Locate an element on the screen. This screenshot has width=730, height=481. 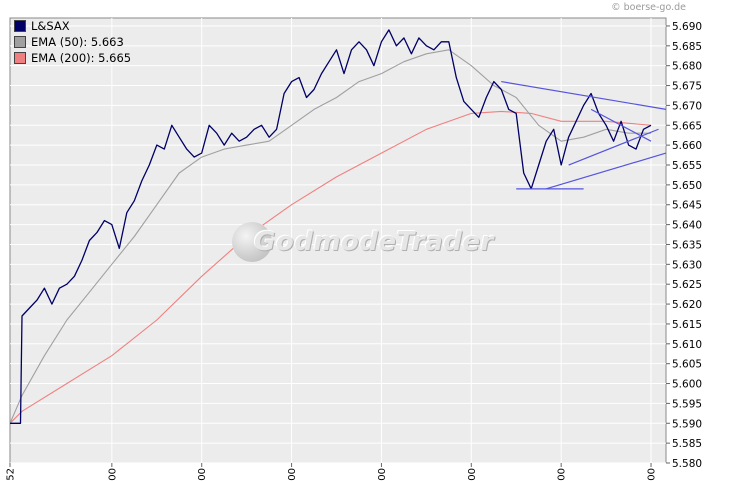
legend-label: L&SAX is located at coordinates (50, 26).